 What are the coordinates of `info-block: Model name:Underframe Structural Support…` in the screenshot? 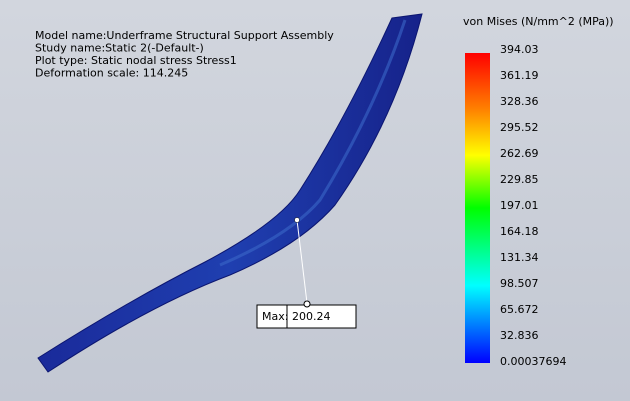 It's located at (184, 54).